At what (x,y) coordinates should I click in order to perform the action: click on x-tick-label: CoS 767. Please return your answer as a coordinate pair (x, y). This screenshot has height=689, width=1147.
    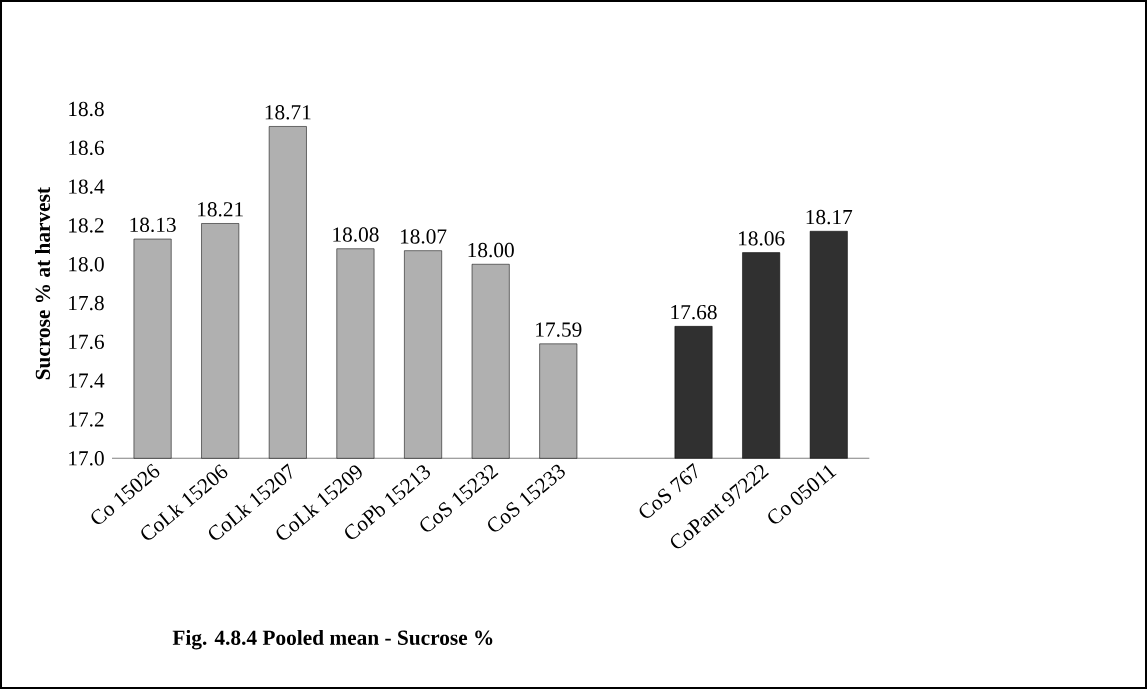
    Looking at the image, I should click on (668, 490).